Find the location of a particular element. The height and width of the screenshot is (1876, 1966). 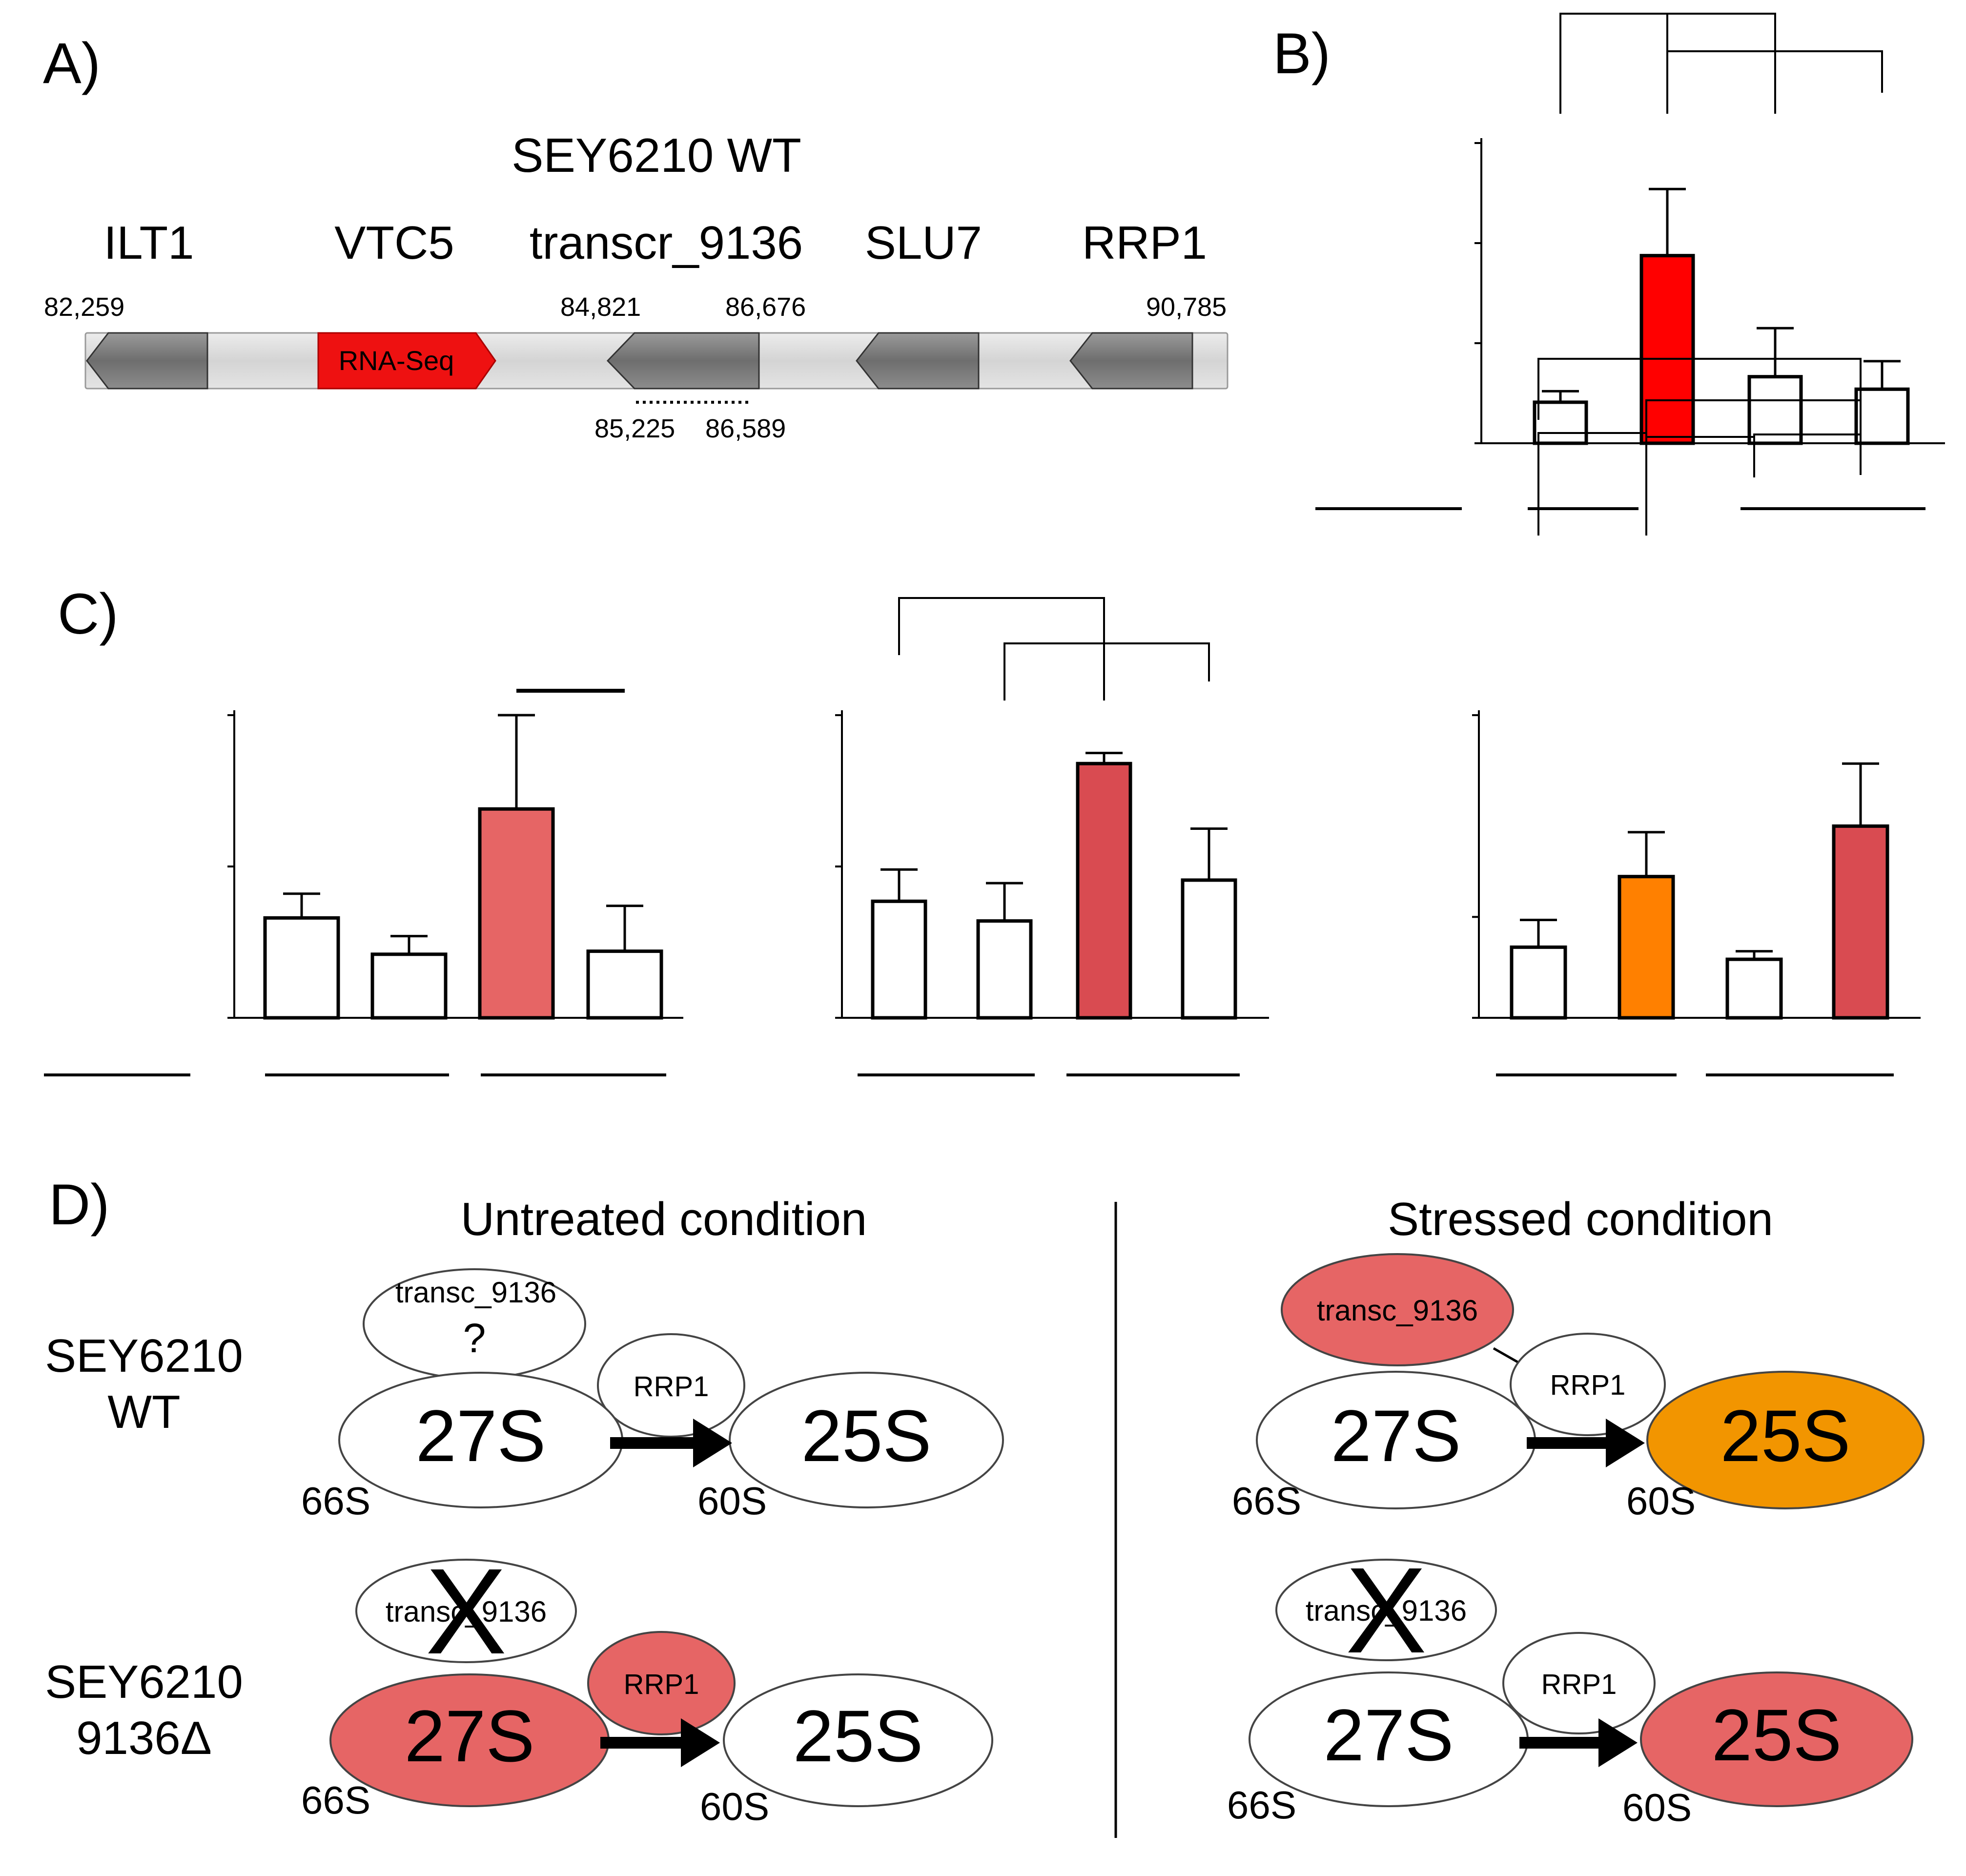

row1-label-strain: SEY6210 is located at coordinates (144, 1356).